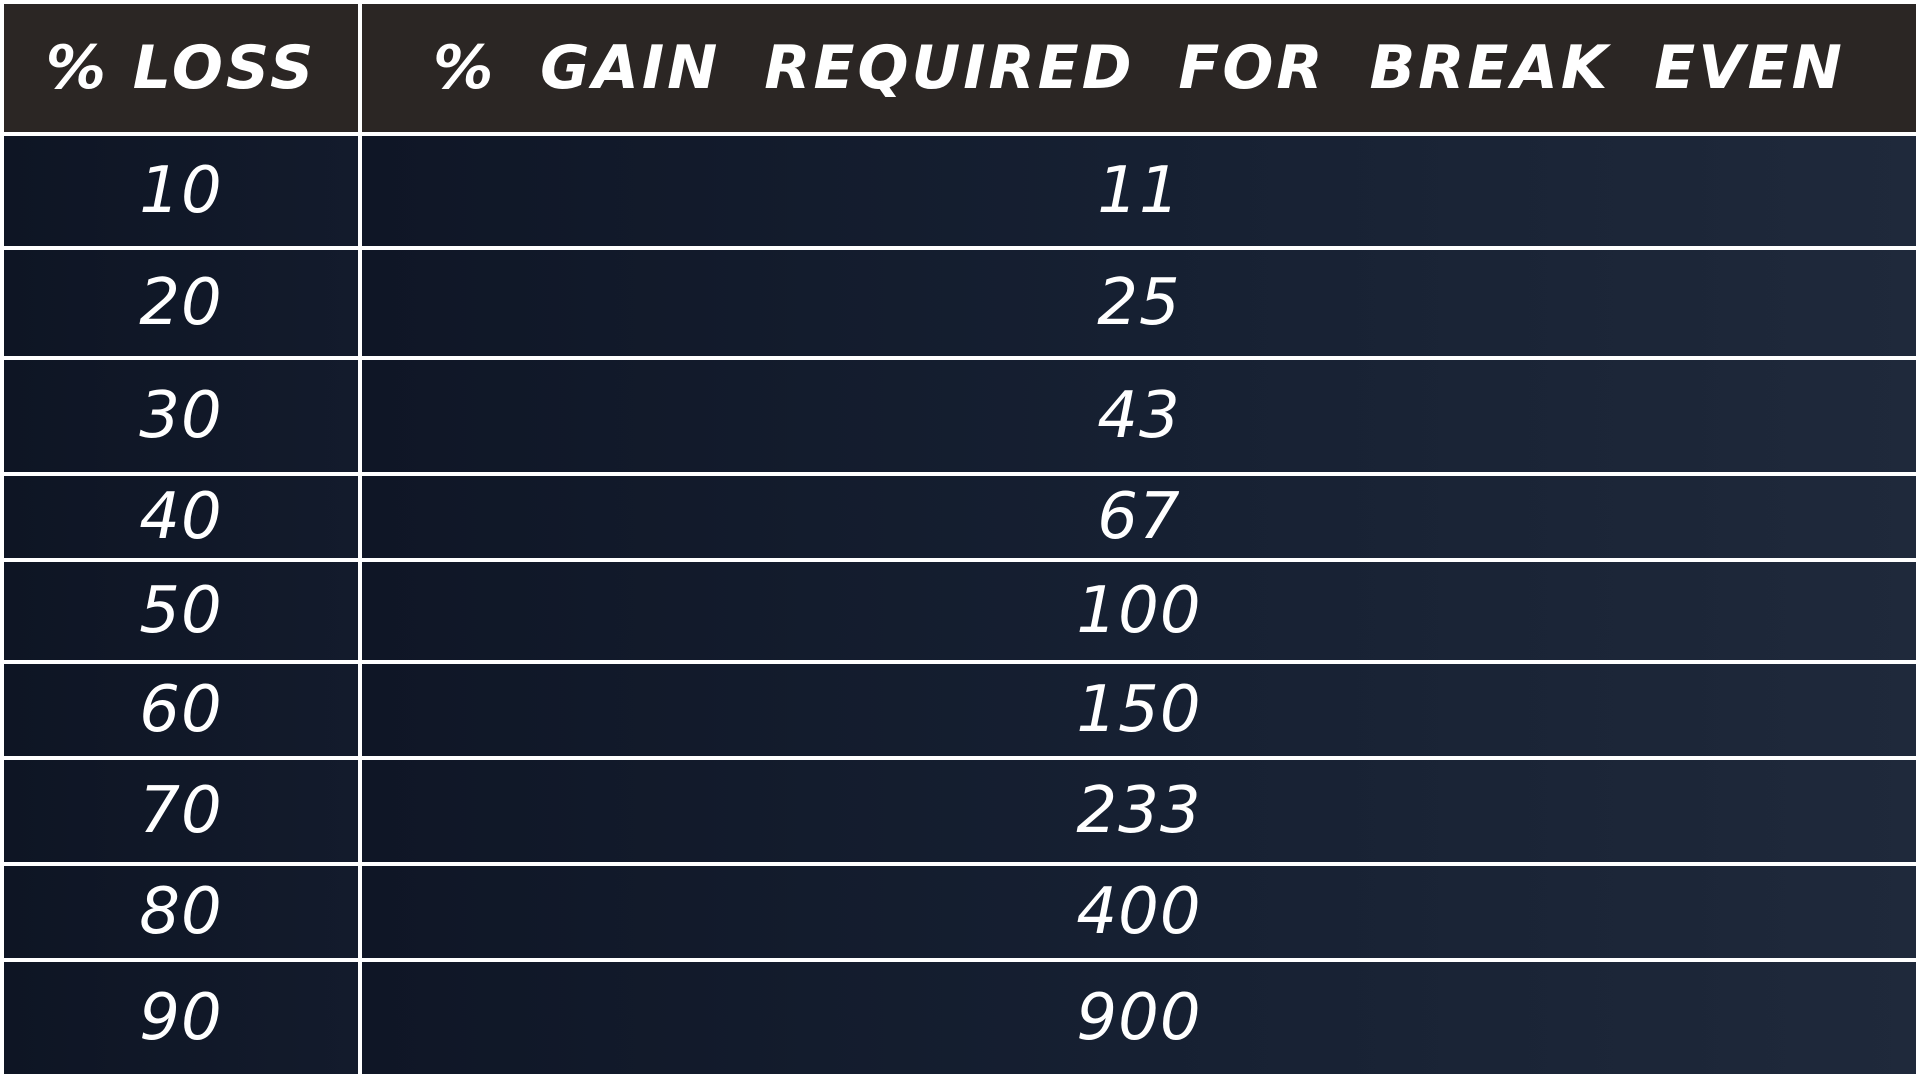 The image size is (1920, 1080). I want to click on loss-cell: 10, so click(181, 191).